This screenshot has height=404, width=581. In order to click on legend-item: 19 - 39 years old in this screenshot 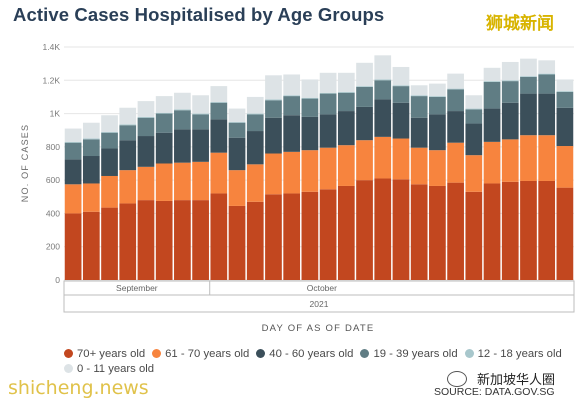, I will do `click(409, 354)`.